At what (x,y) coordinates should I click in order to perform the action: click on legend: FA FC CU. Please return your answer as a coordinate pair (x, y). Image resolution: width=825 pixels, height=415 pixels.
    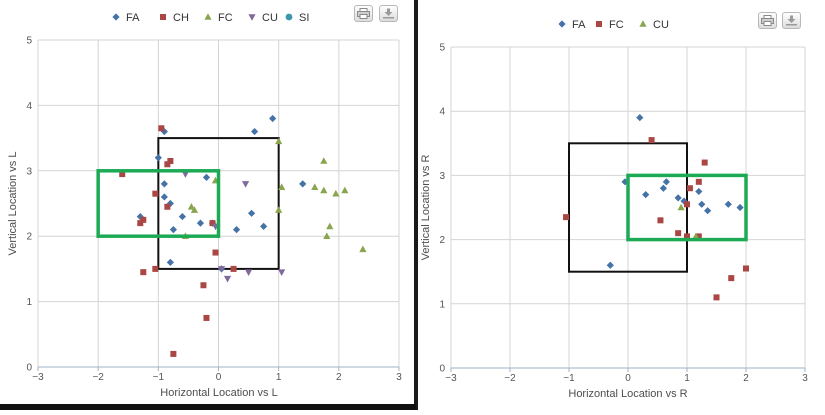
    Looking at the image, I should click on (613, 25).